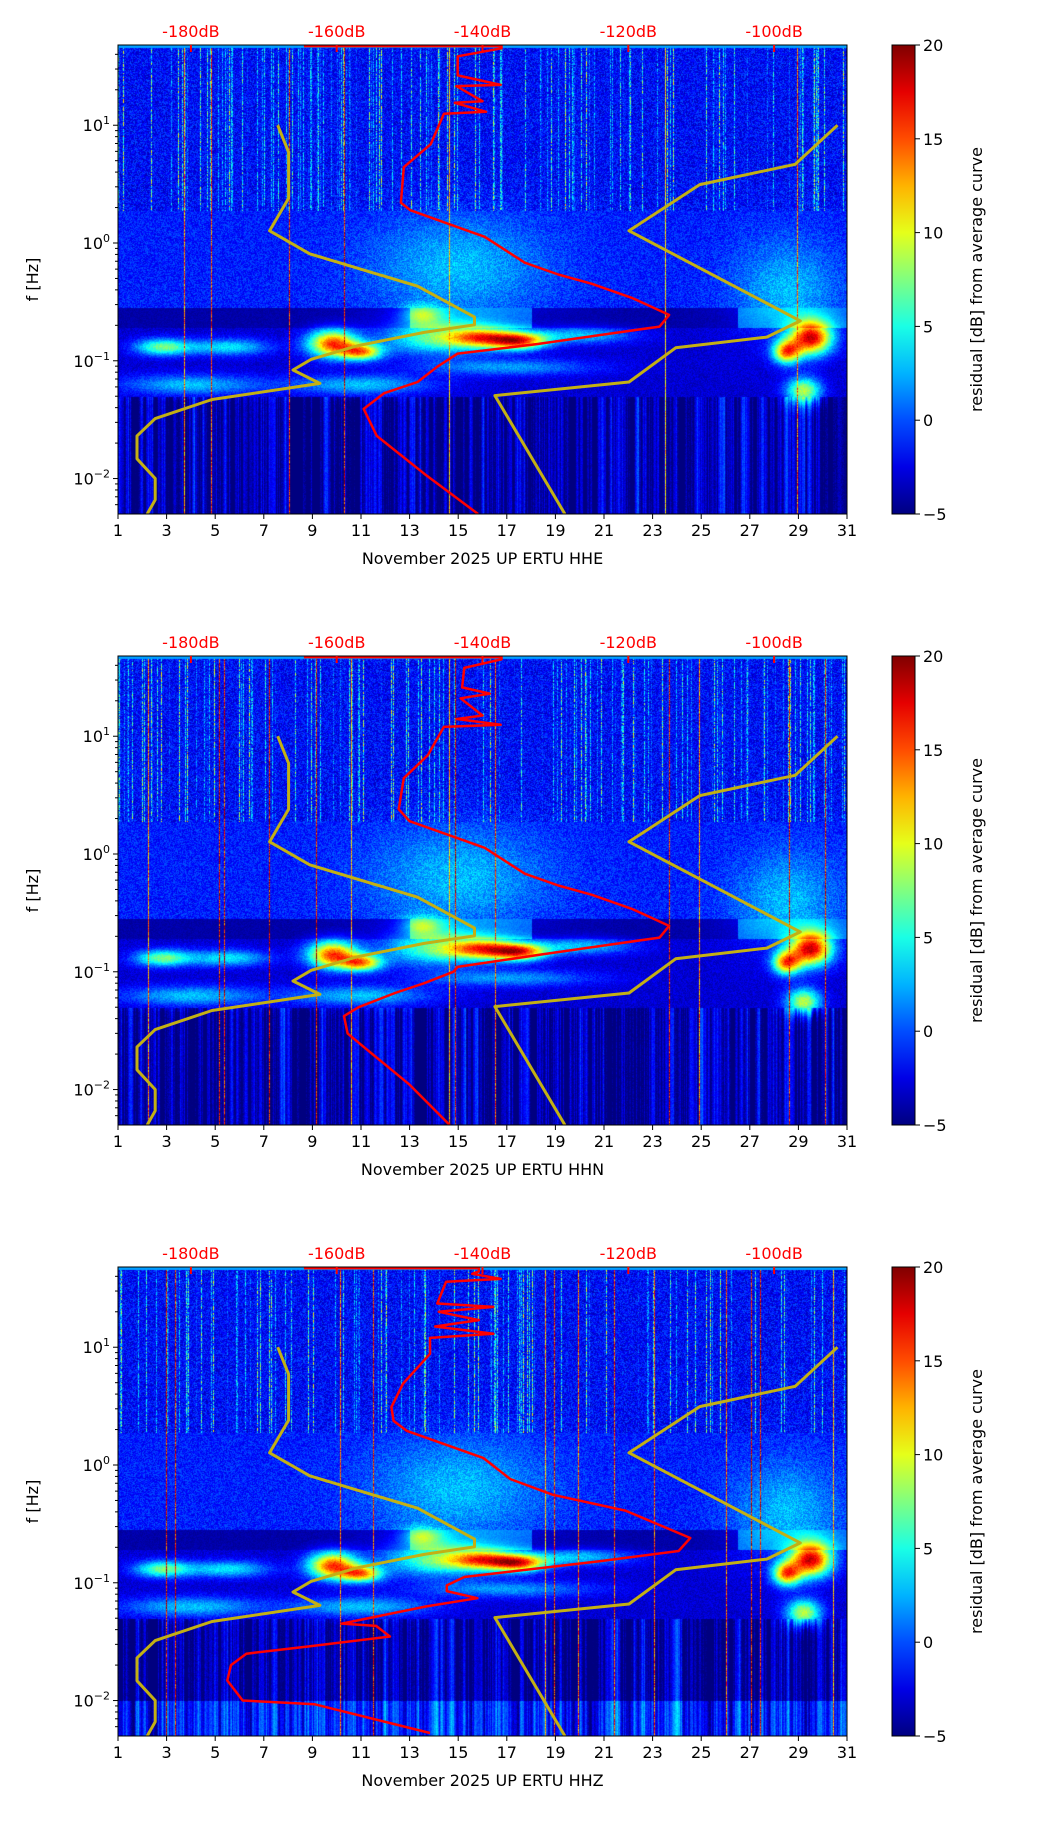 This screenshot has width=1052, height=1833. What do you see at coordinates (482, 1169) in the screenshot?
I see `x-axis-label: November 2025 UP ERTU HHN` at bounding box center [482, 1169].